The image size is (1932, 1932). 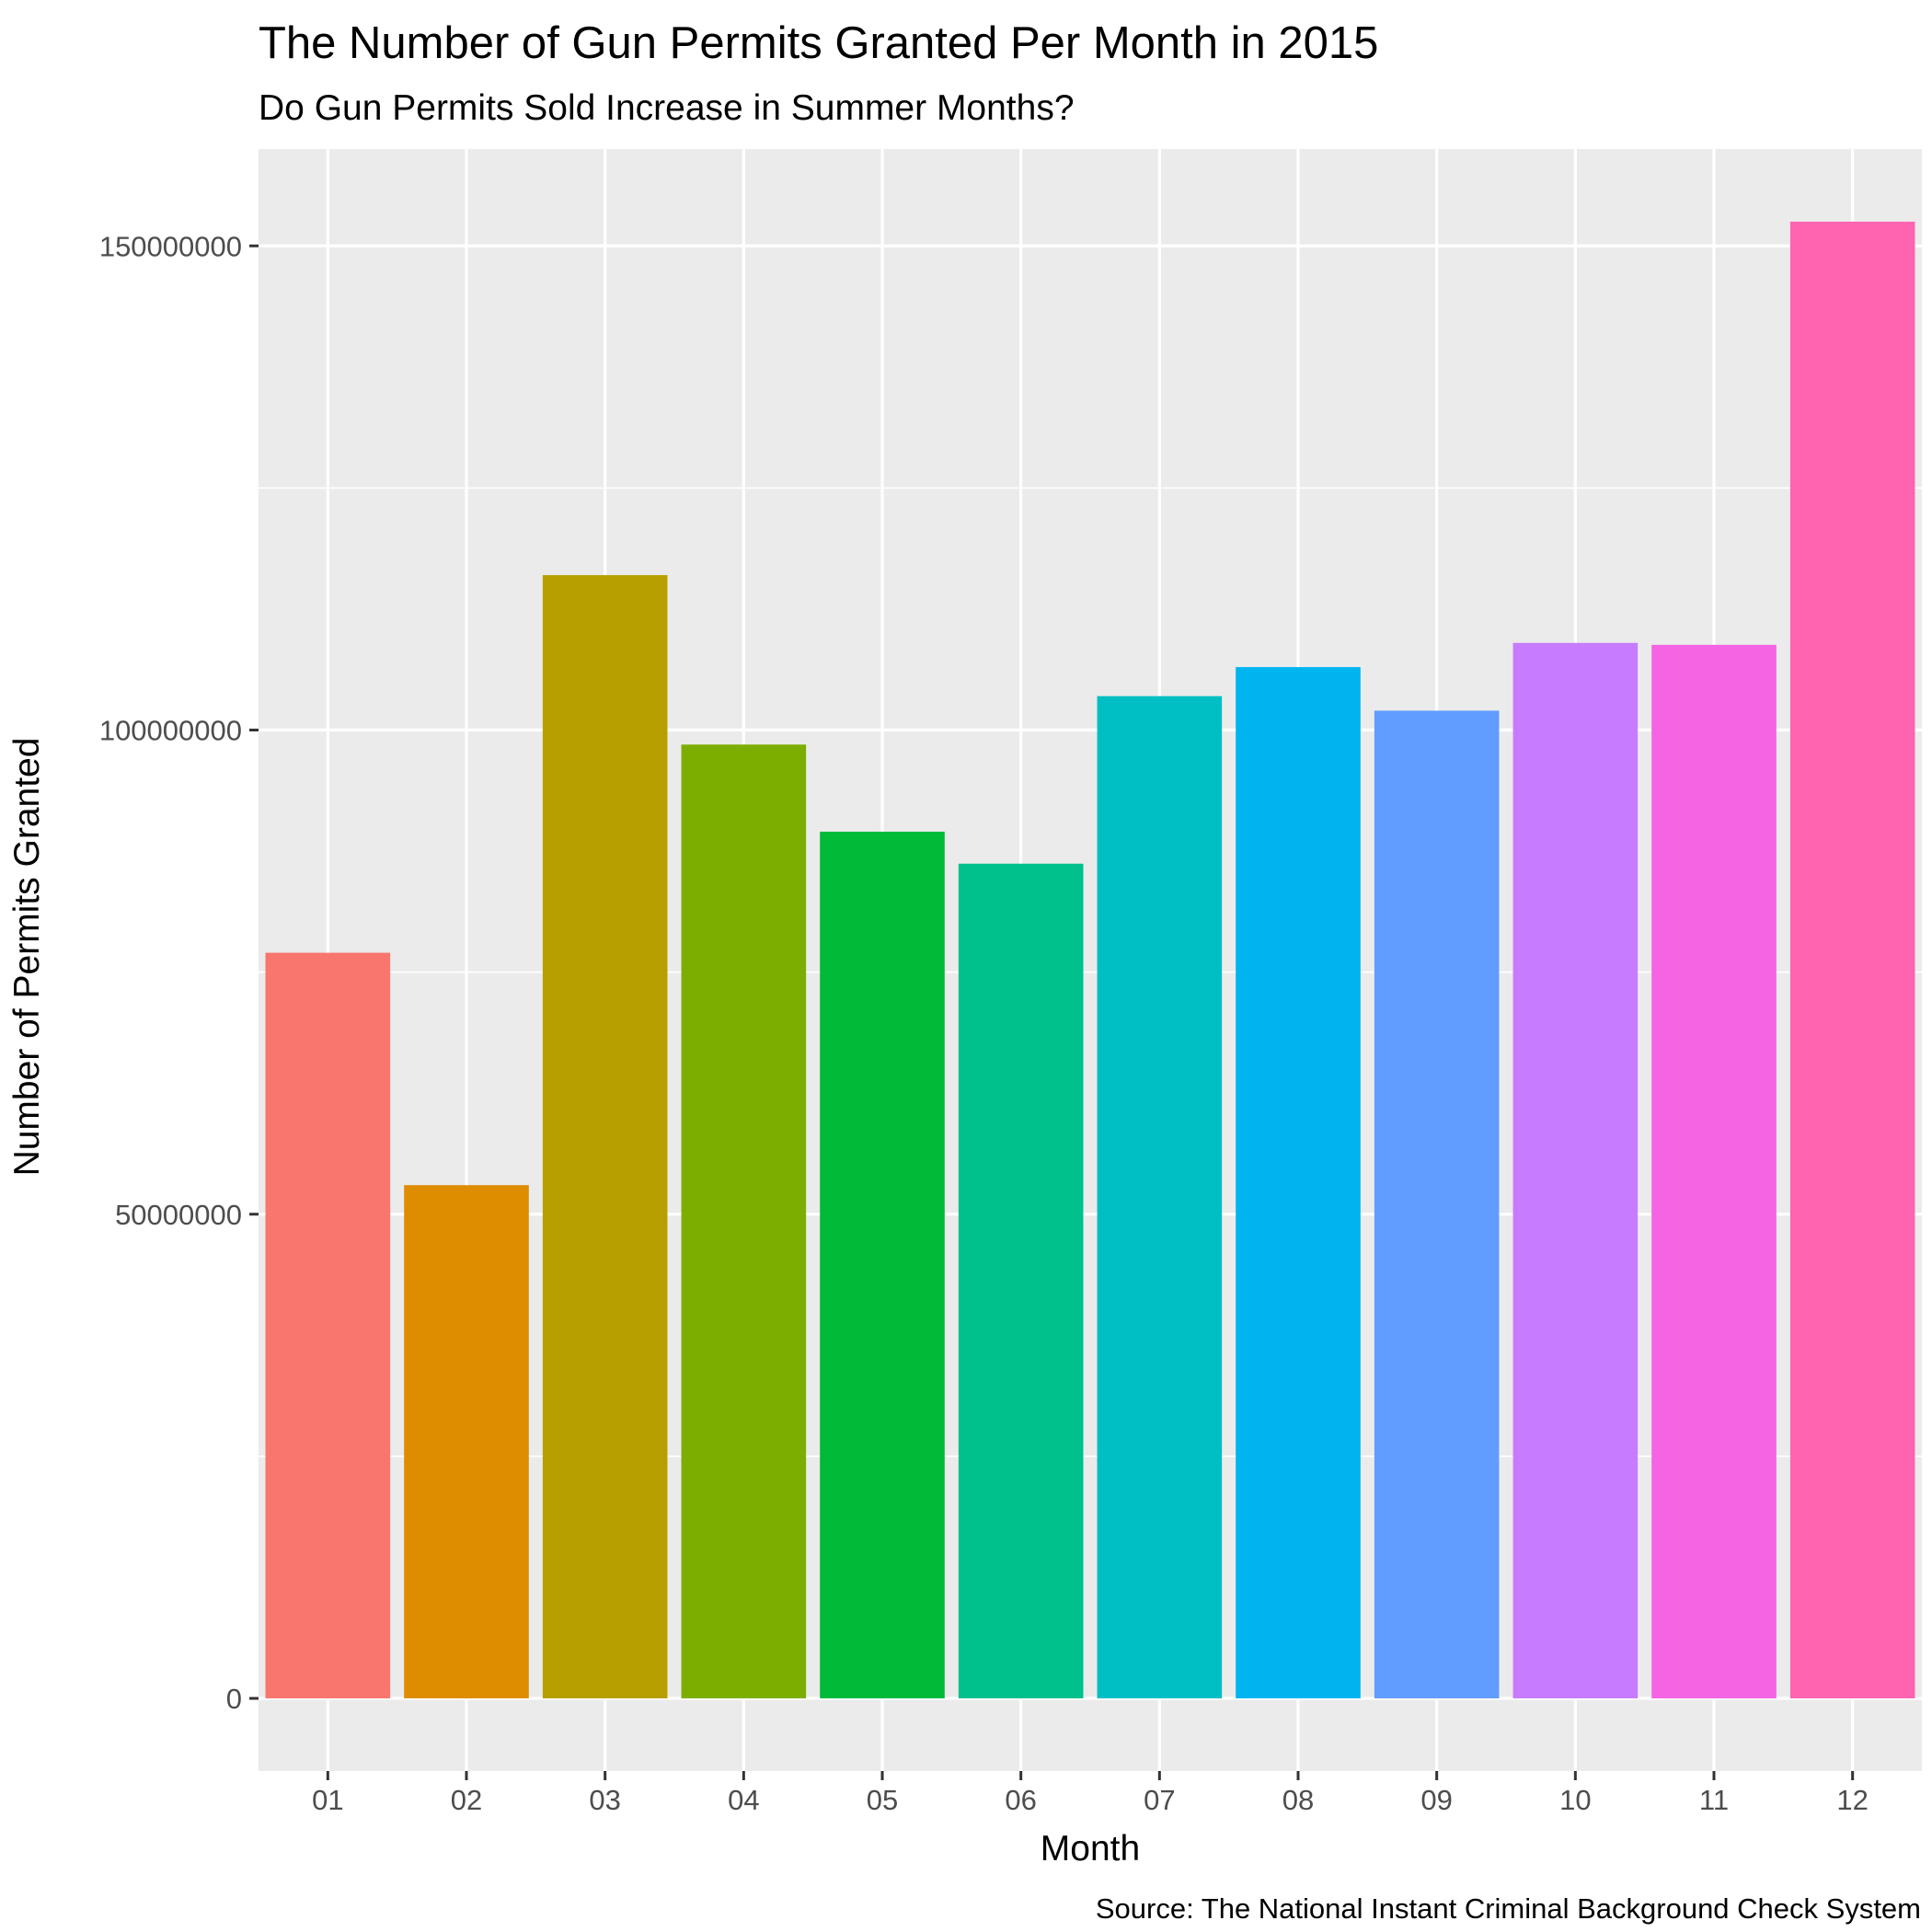 I want to click on x-tick-label: 04, so click(x=743, y=1800).